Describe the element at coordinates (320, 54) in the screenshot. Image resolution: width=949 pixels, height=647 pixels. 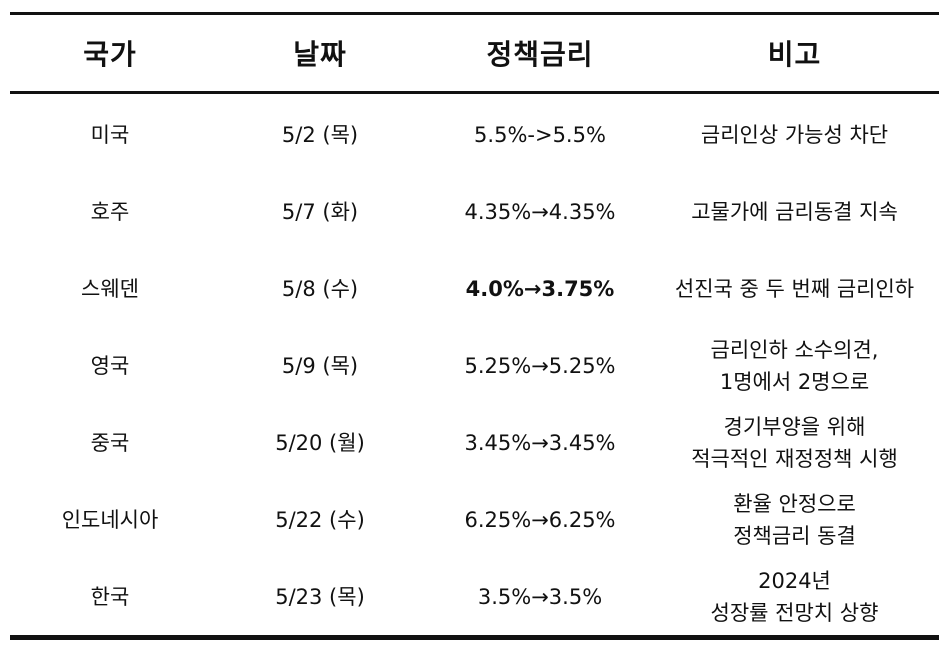
I see `header-date: 날짜` at that location.